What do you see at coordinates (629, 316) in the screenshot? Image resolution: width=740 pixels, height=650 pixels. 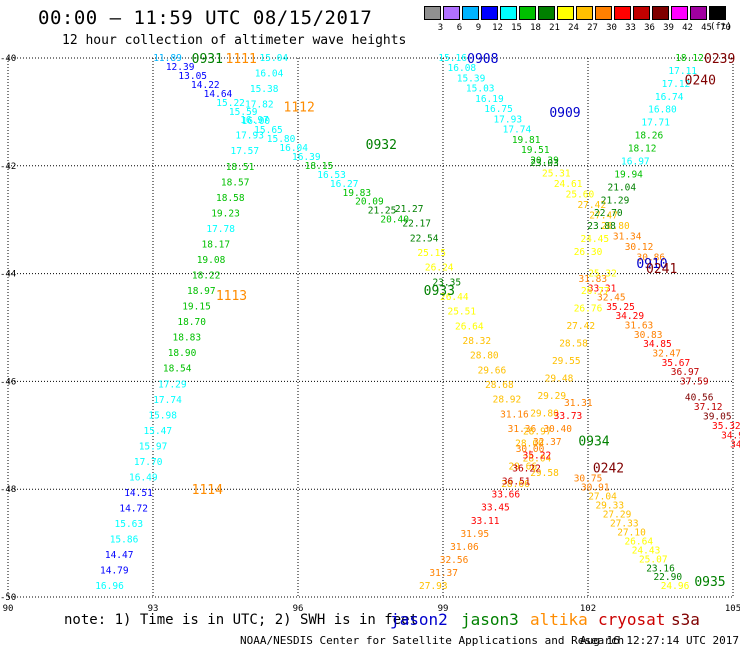 I see `wave-height-value: 34.29` at bounding box center [629, 316].